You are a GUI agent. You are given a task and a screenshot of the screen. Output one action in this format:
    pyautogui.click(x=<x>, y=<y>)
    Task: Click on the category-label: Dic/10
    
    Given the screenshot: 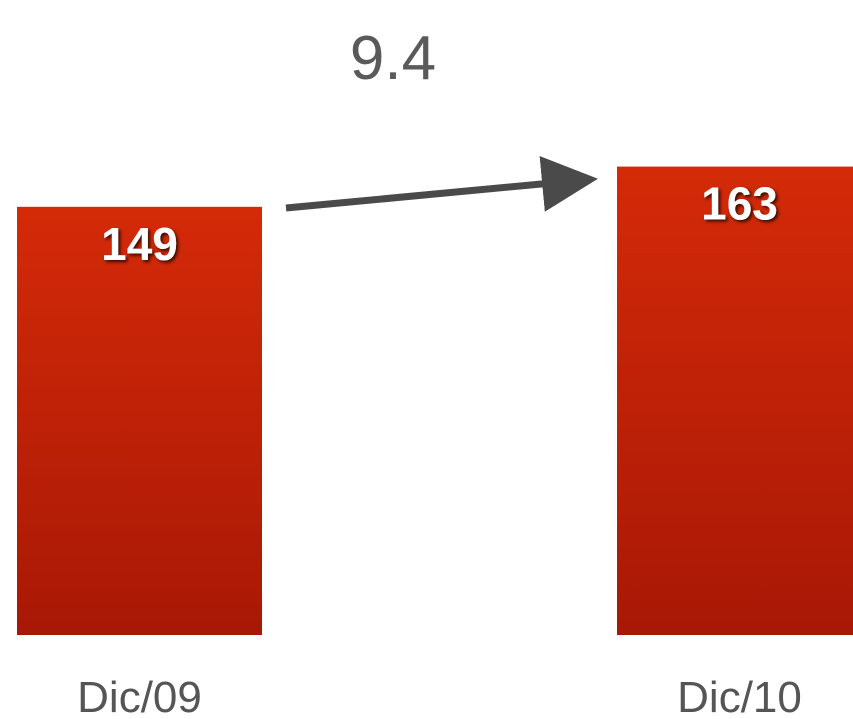 What is the action you would take?
    pyautogui.click(x=739, y=696)
    